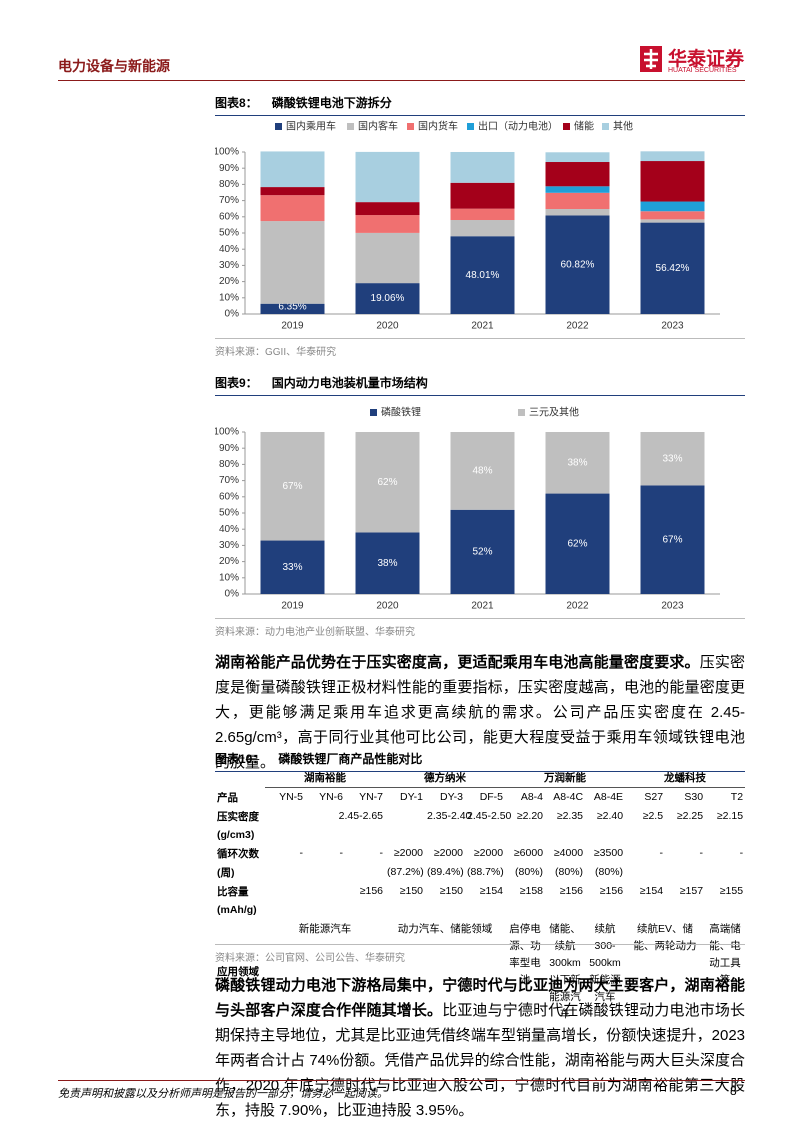 The width and height of the screenshot is (802, 1133). What do you see at coordinates (331, 797) in the screenshot?
I see `table-cell: YN-6` at bounding box center [331, 797].